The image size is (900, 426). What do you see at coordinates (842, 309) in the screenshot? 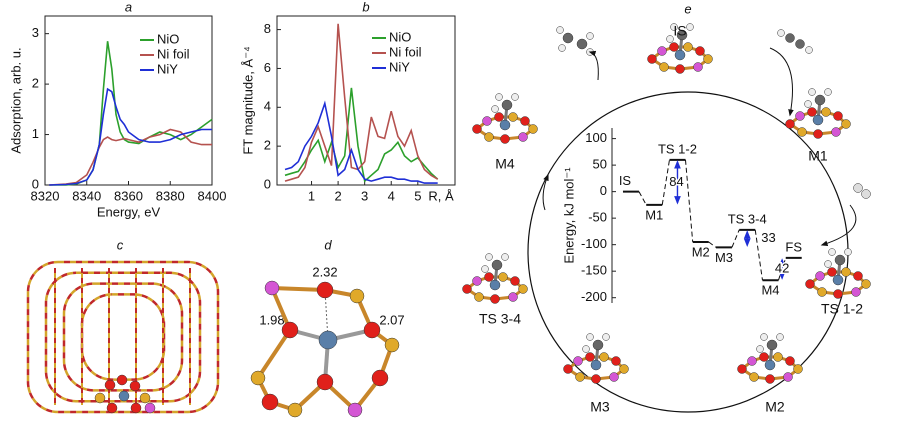
I see `state-label: TS 1-2` at bounding box center [842, 309].